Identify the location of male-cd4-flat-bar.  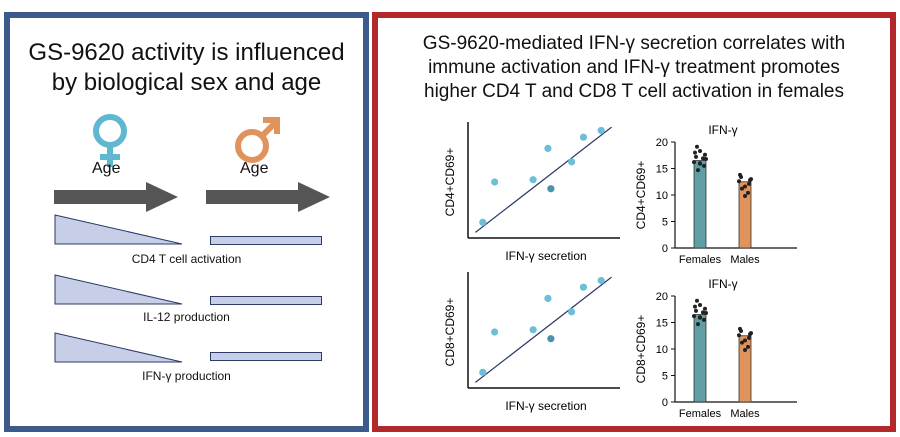
(266, 240).